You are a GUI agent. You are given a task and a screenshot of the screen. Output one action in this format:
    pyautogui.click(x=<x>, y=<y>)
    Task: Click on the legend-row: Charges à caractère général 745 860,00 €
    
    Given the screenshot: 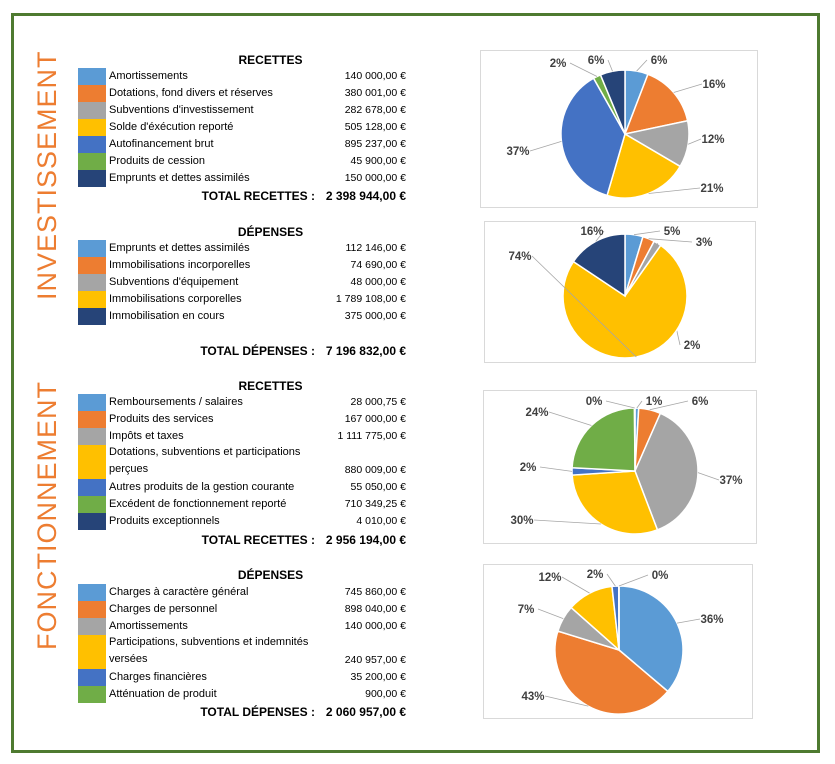 What is the action you would take?
    pyautogui.click(x=245, y=592)
    